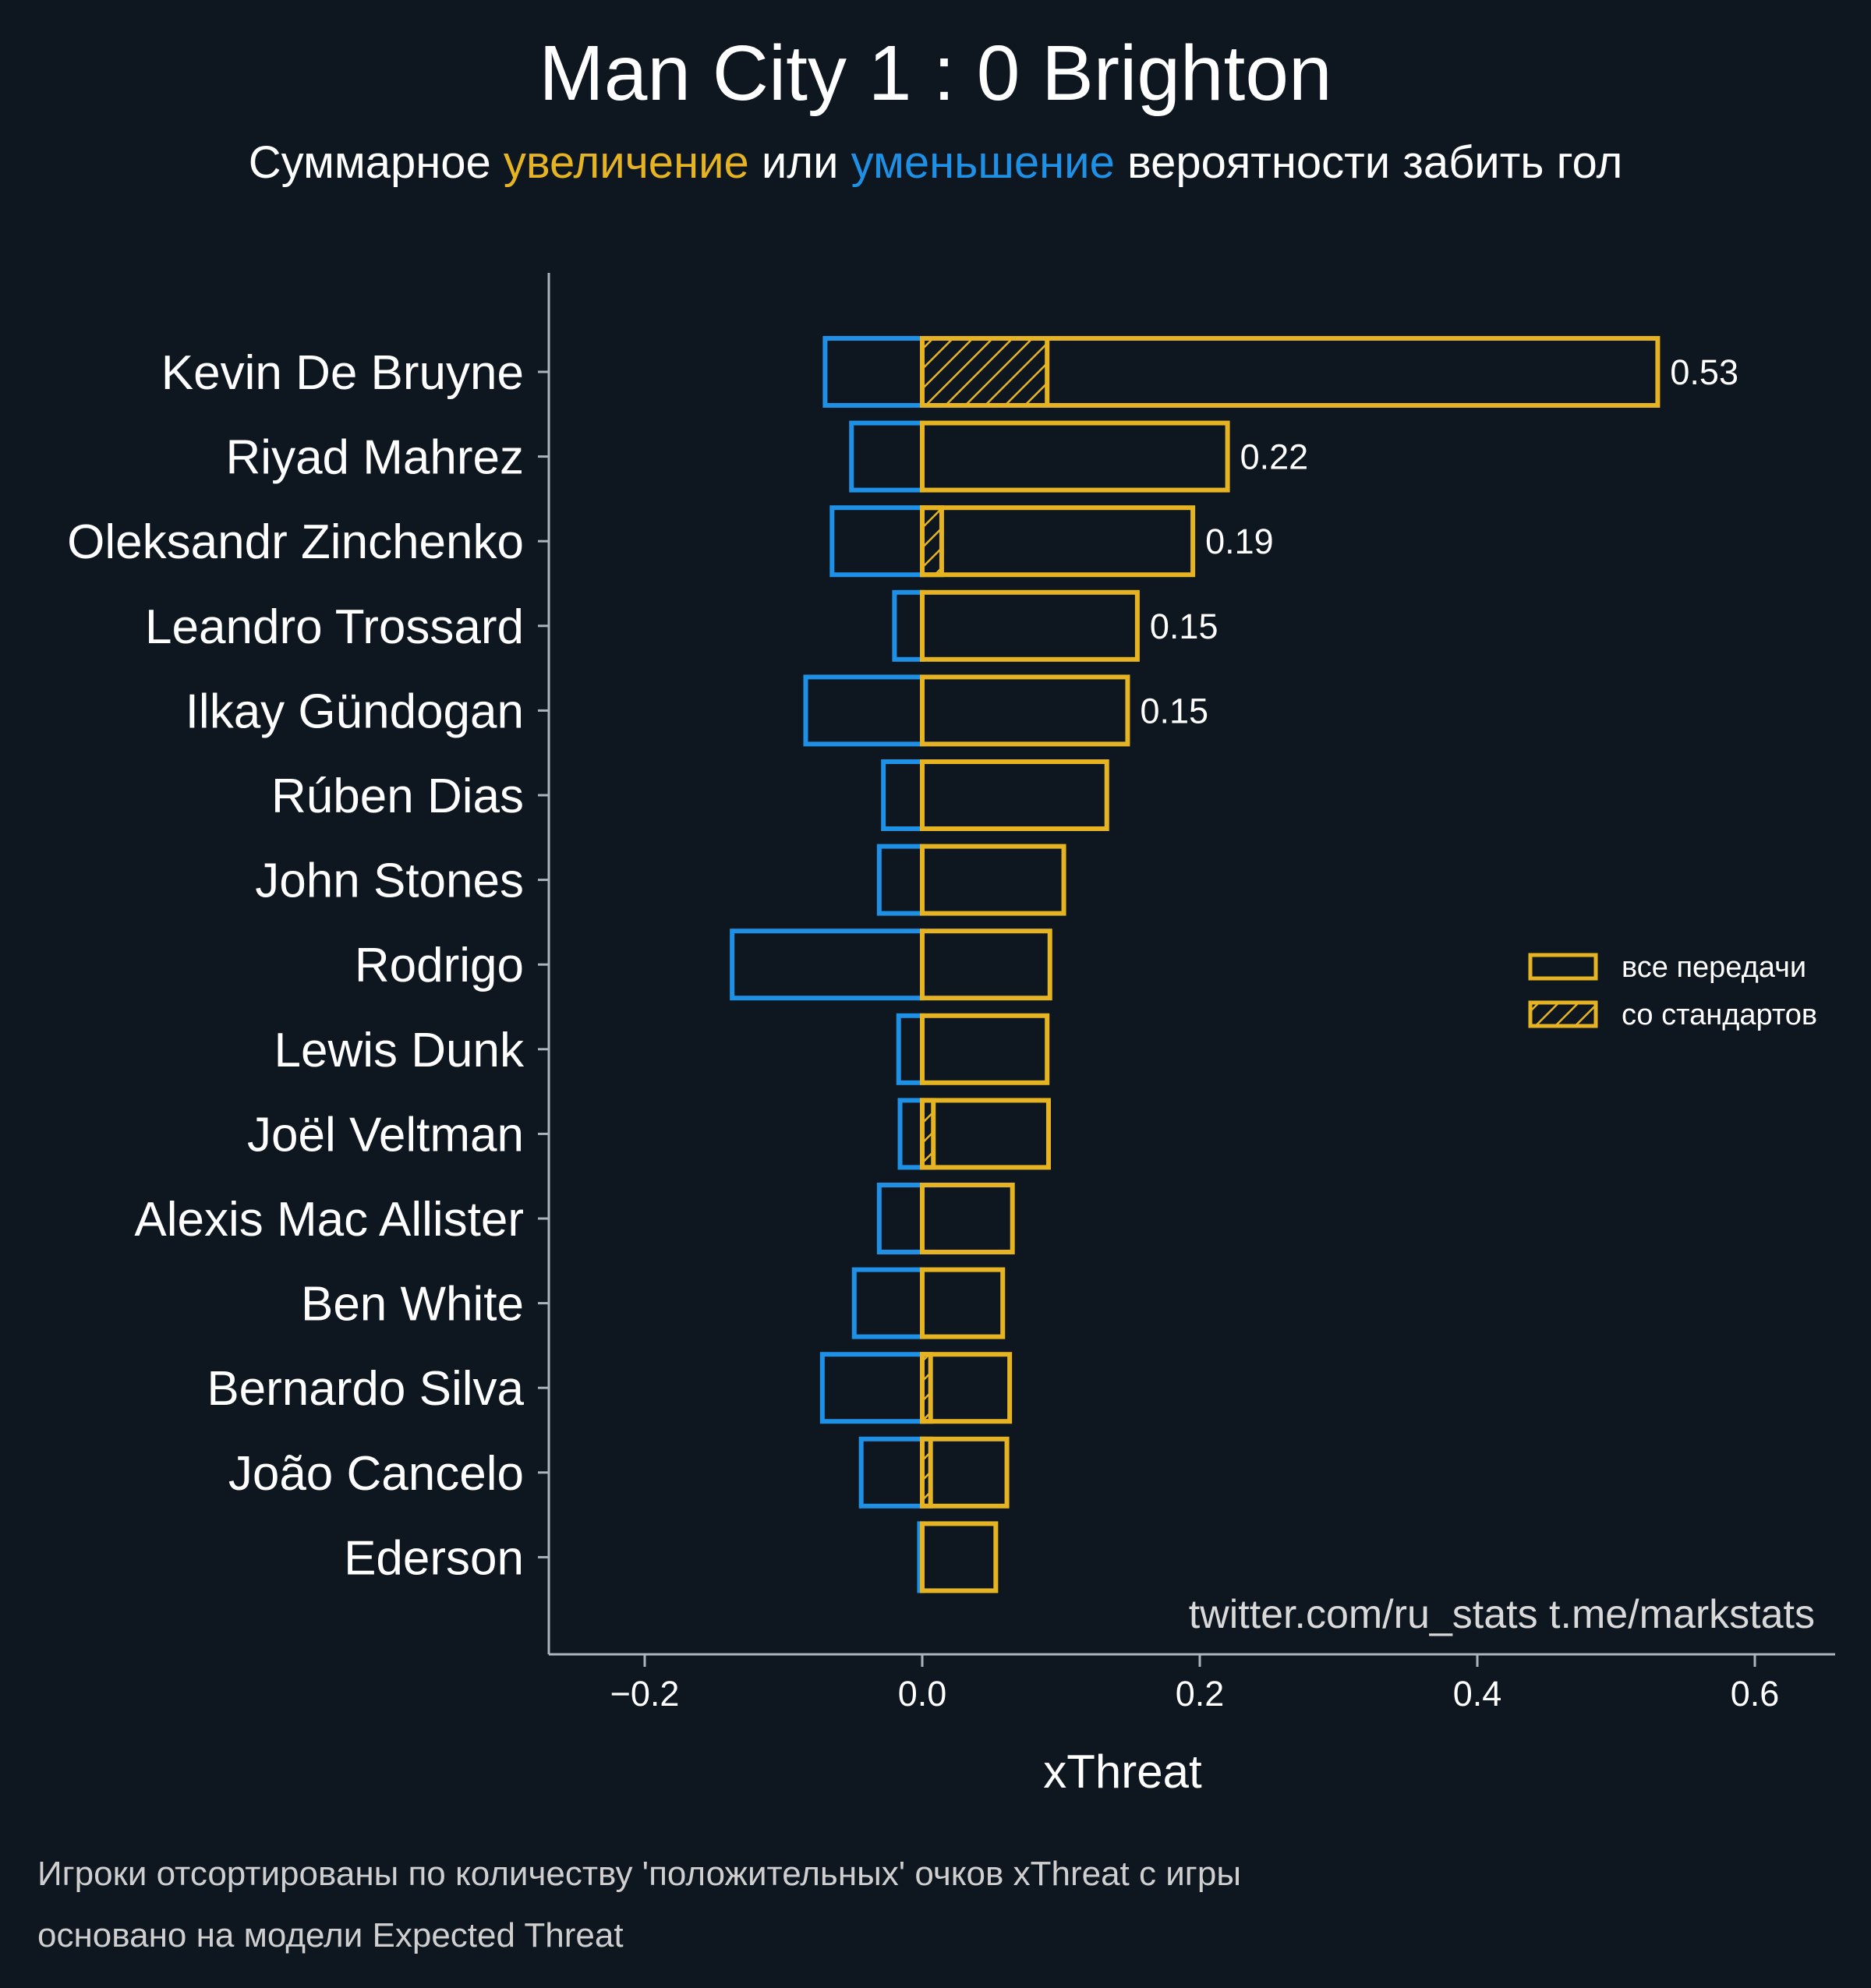 This screenshot has height=1988, width=1871. Describe the element at coordinates (993, 880) in the screenshot. I see `bar-positive-john-stones` at that location.